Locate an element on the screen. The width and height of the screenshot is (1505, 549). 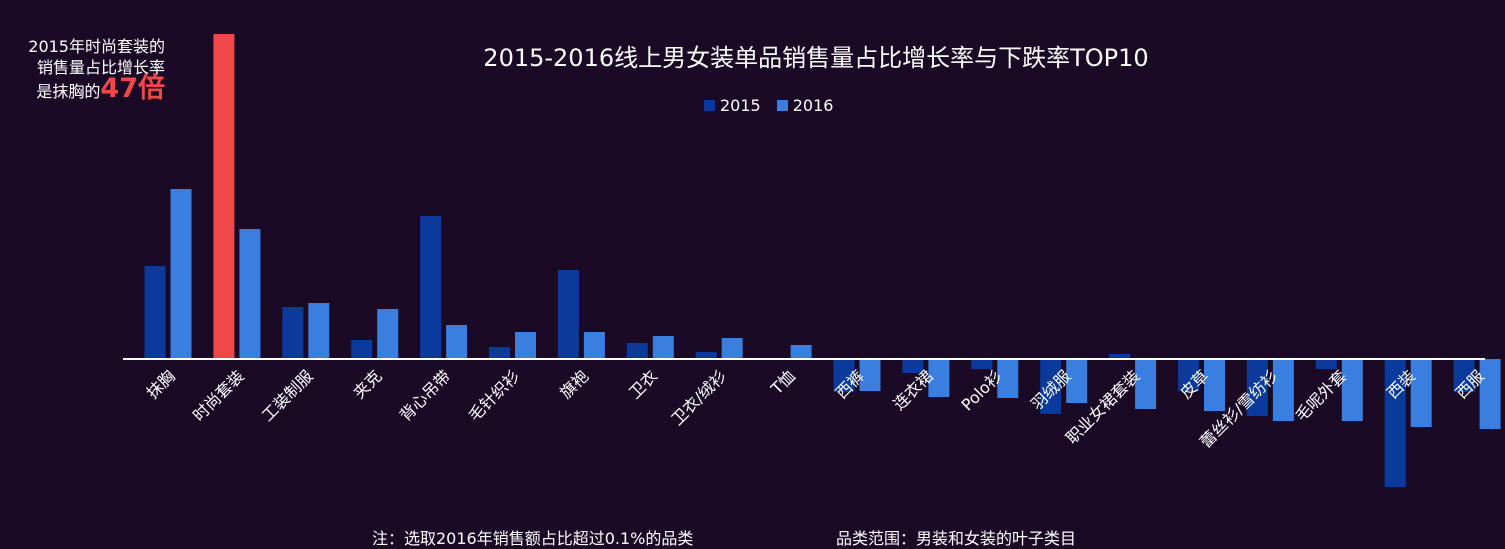
callout-highlight: 47倍 is located at coordinates (132, 88).